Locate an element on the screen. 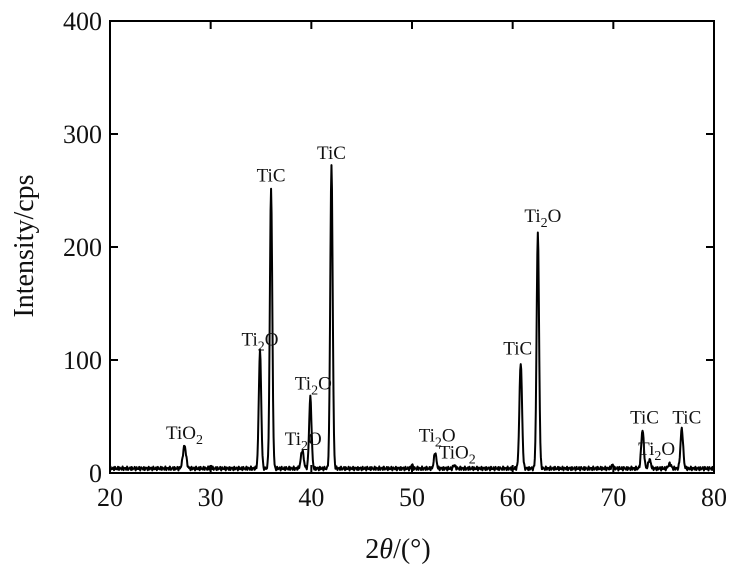  x-axis-title: 2θ/(°) is located at coordinates (397, 549).